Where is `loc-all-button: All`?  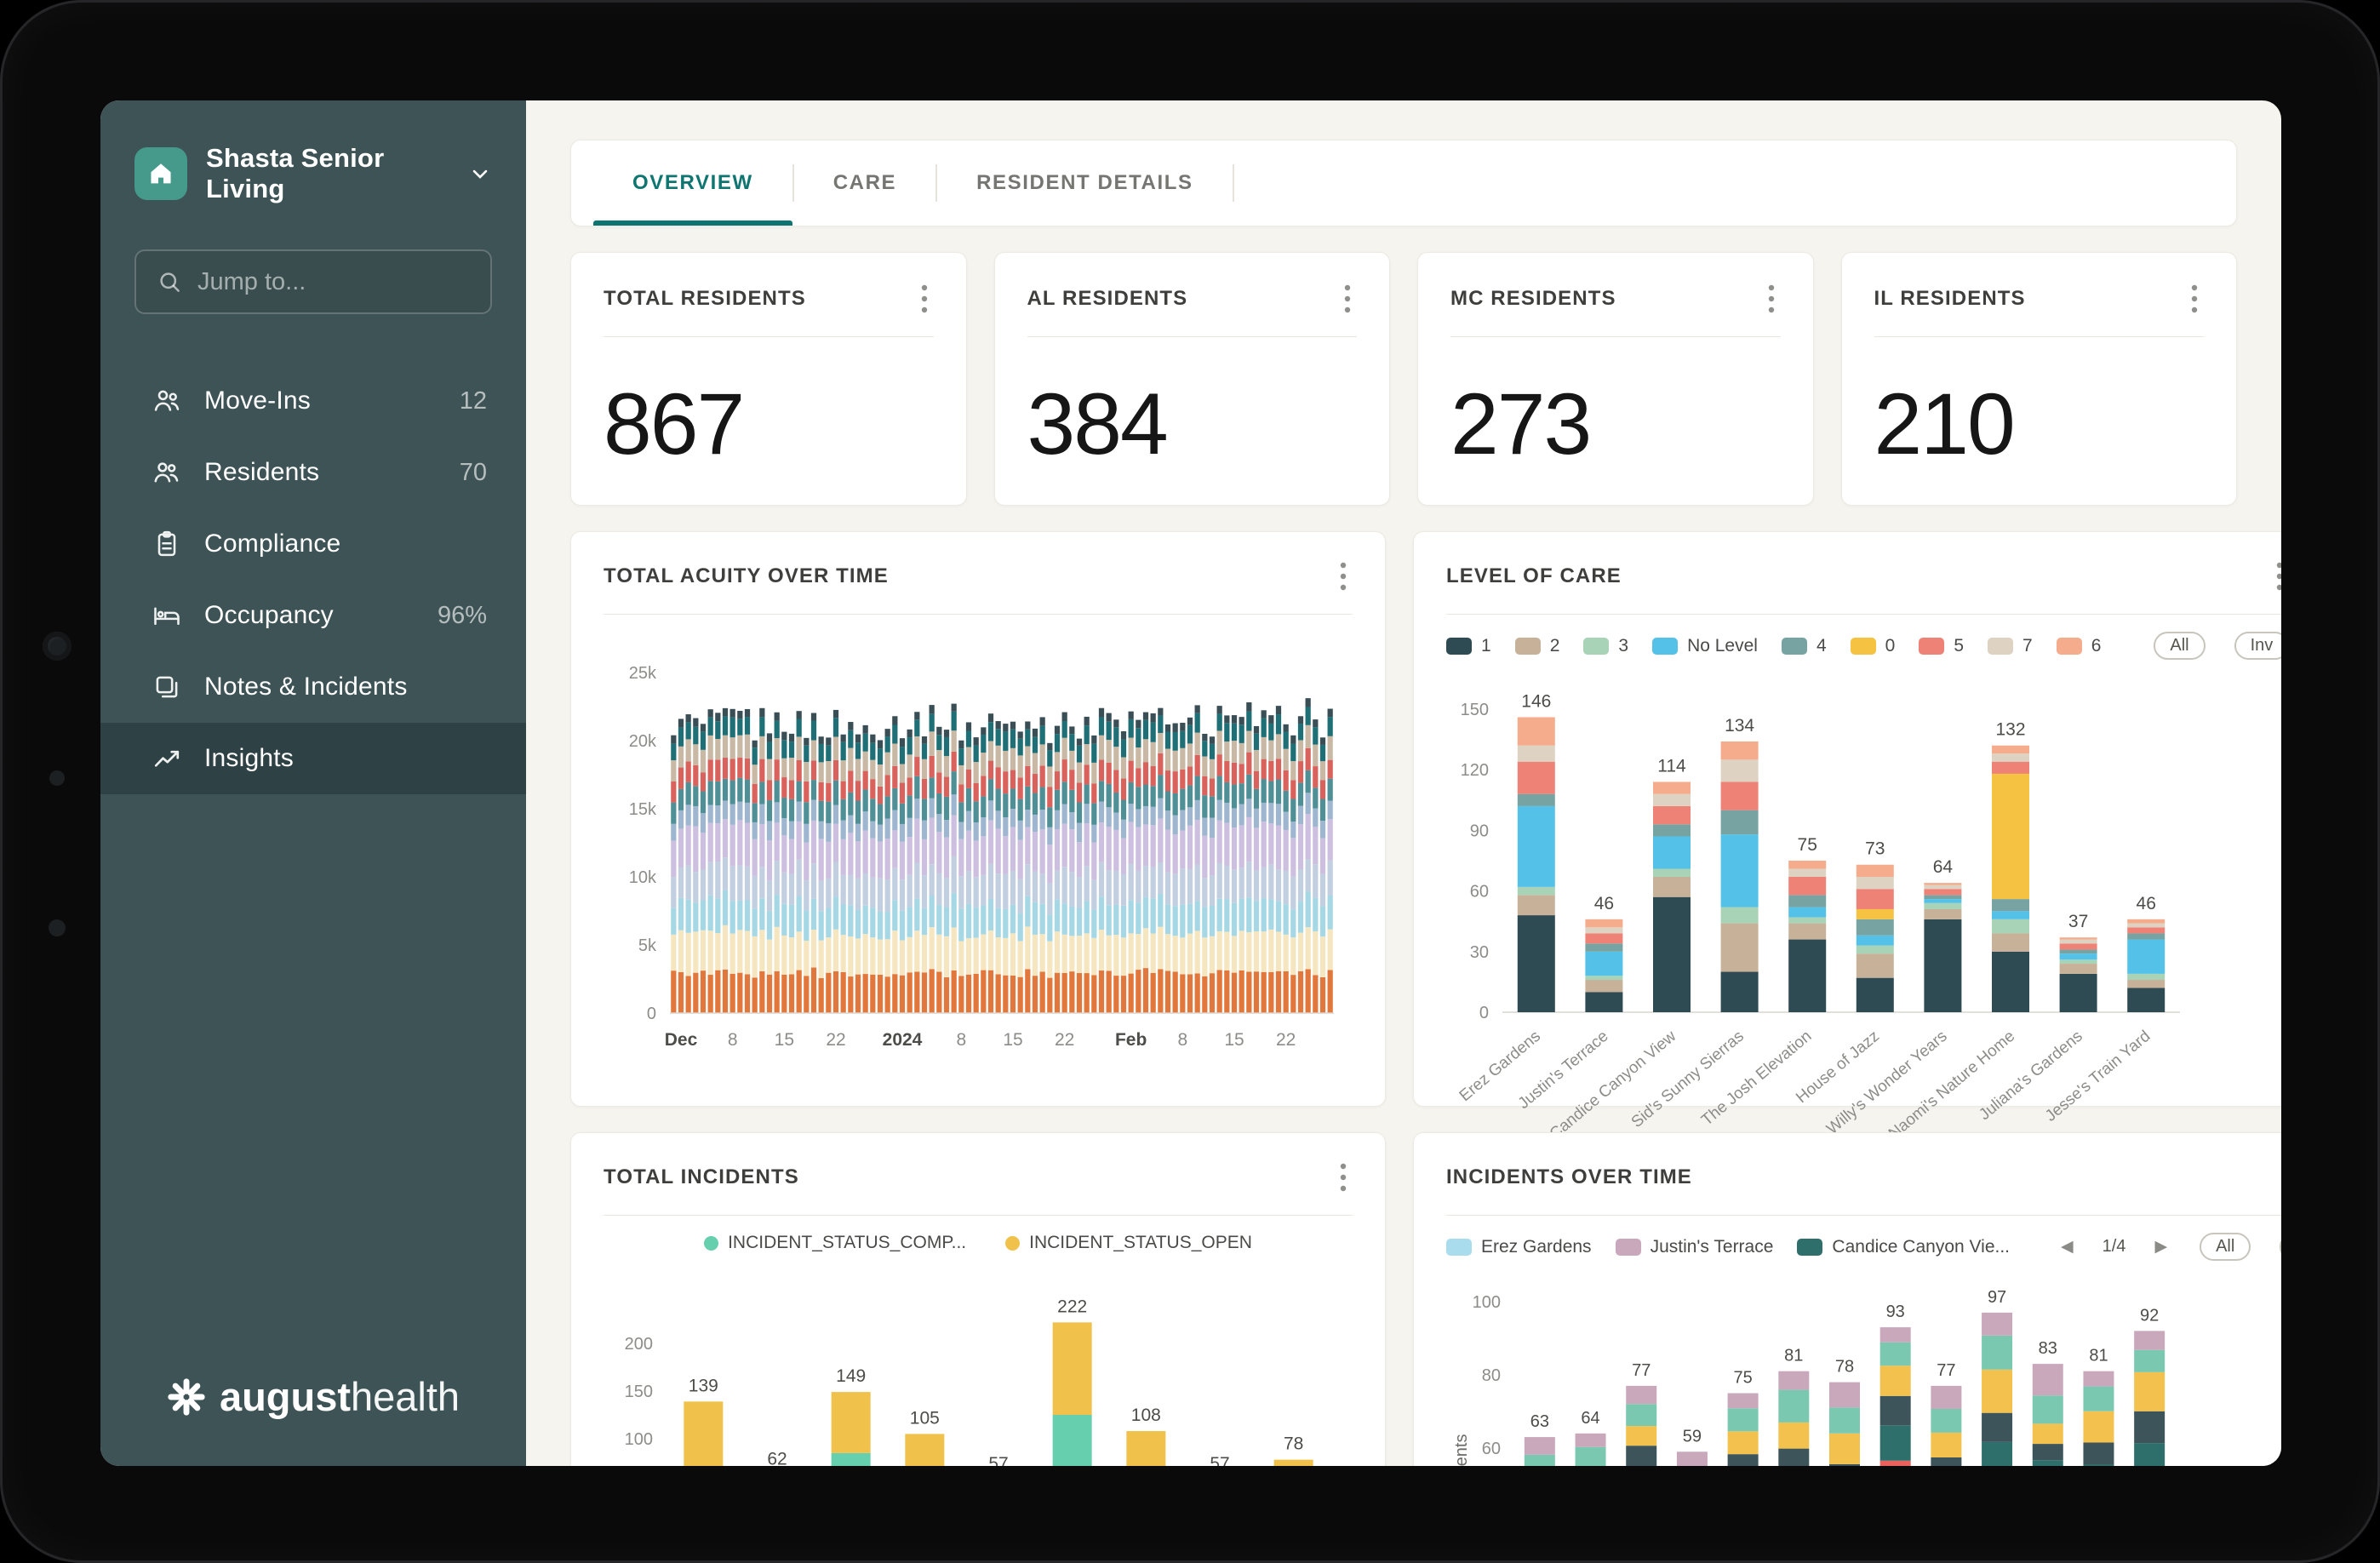
loc-all-button: All is located at coordinates (2180, 646).